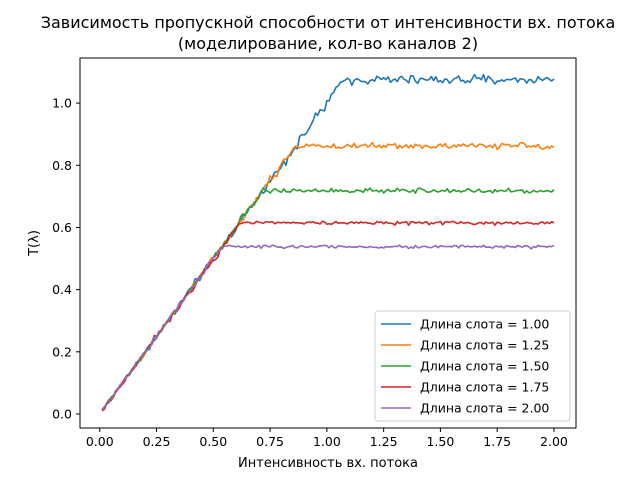  Describe the element at coordinates (213, 441) in the screenshot. I see `x-tick-label: 0.50` at that location.